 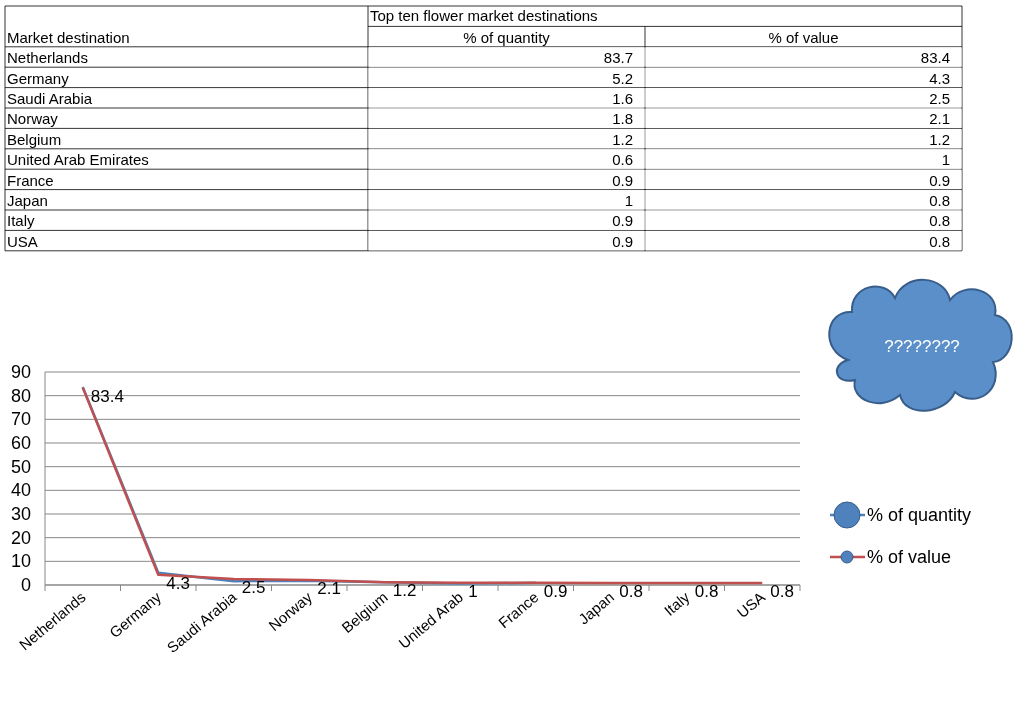 What do you see at coordinates (27, 200) in the screenshot?
I see `y-tick-label: Japan` at bounding box center [27, 200].